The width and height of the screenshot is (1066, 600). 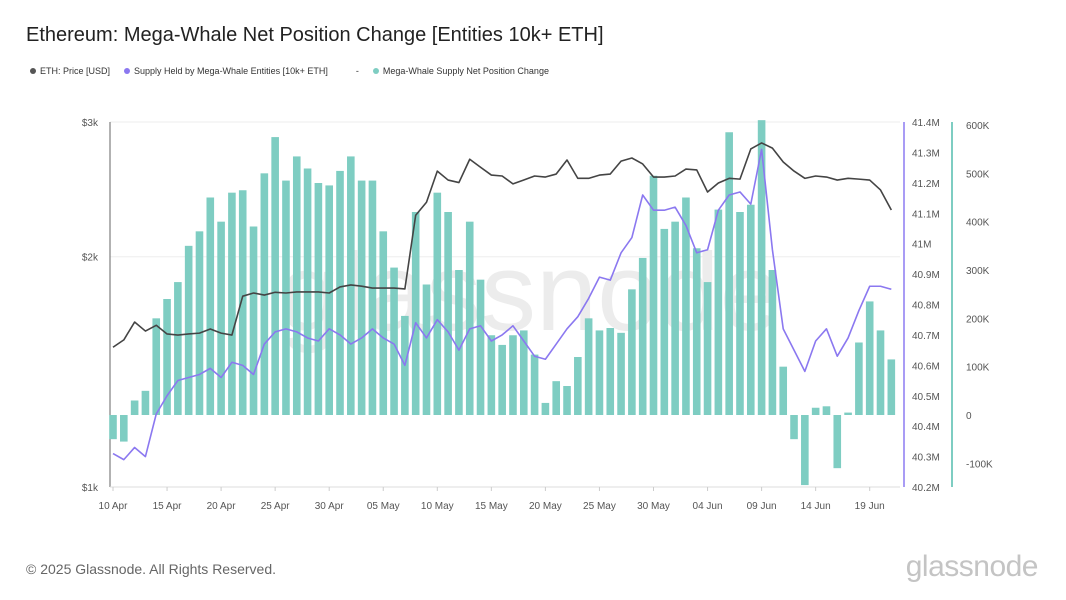 I want to click on supply-tick-label: 40.6M, so click(x=926, y=366).